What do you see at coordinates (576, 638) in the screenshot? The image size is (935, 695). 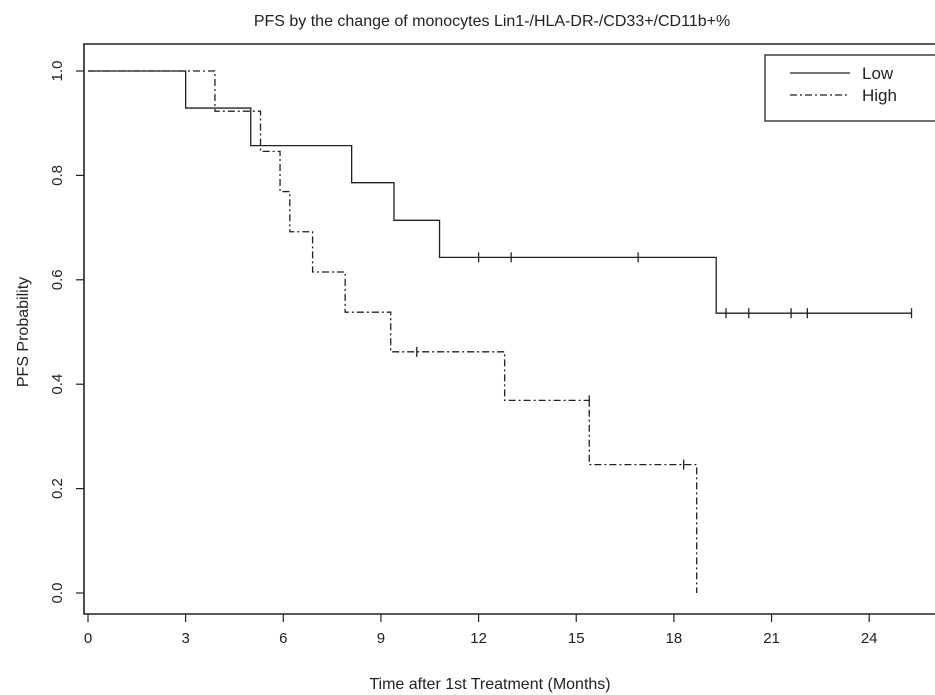 I see `x-tick-label: 15` at bounding box center [576, 638].